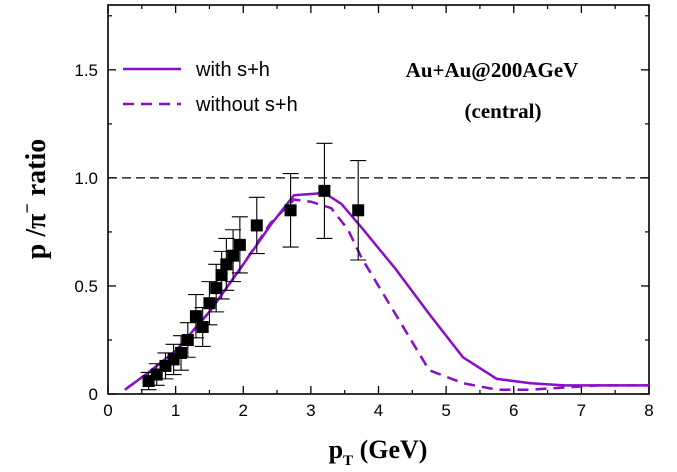 Image resolution: width=677 pixels, height=472 pixels. Describe the element at coordinates (107, 410) in the screenshot. I see `x-tick-label: 0` at that location.